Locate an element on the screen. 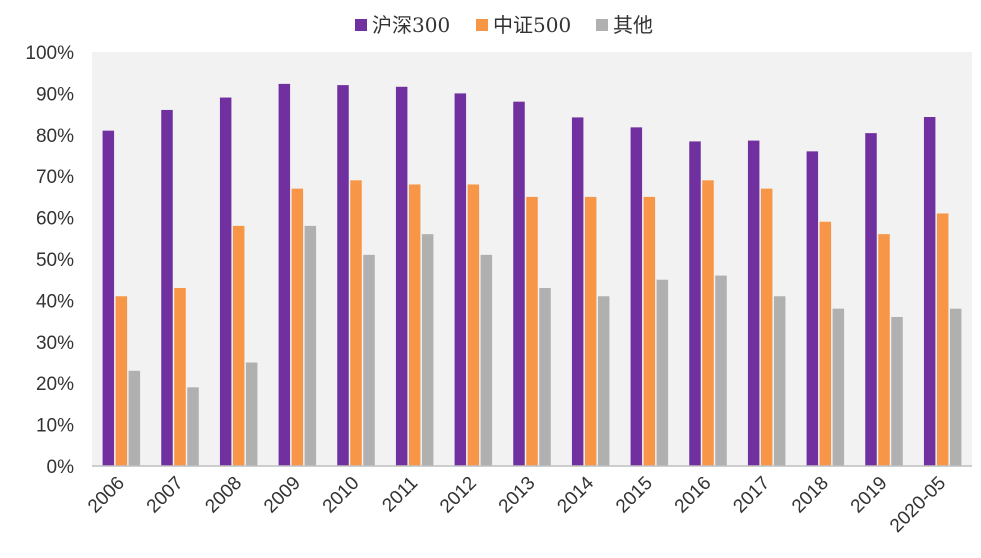 The width and height of the screenshot is (981, 558). x-tick-label: 2020-05 is located at coordinates (918, 505).